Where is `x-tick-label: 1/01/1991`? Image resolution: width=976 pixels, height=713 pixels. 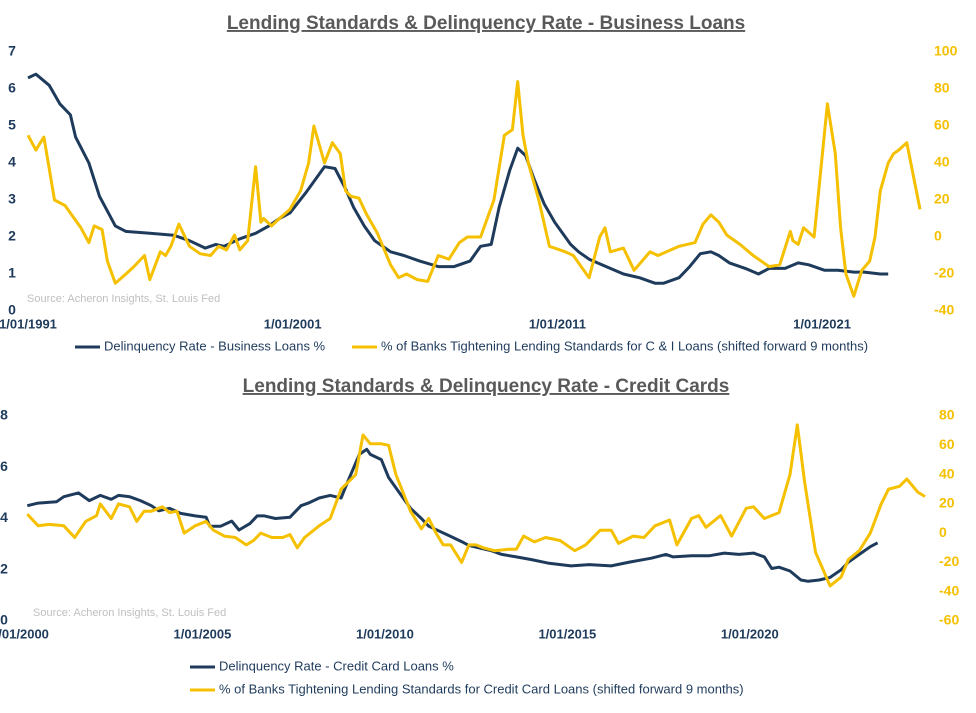 x-tick-label: 1/01/1991 is located at coordinates (28, 323).